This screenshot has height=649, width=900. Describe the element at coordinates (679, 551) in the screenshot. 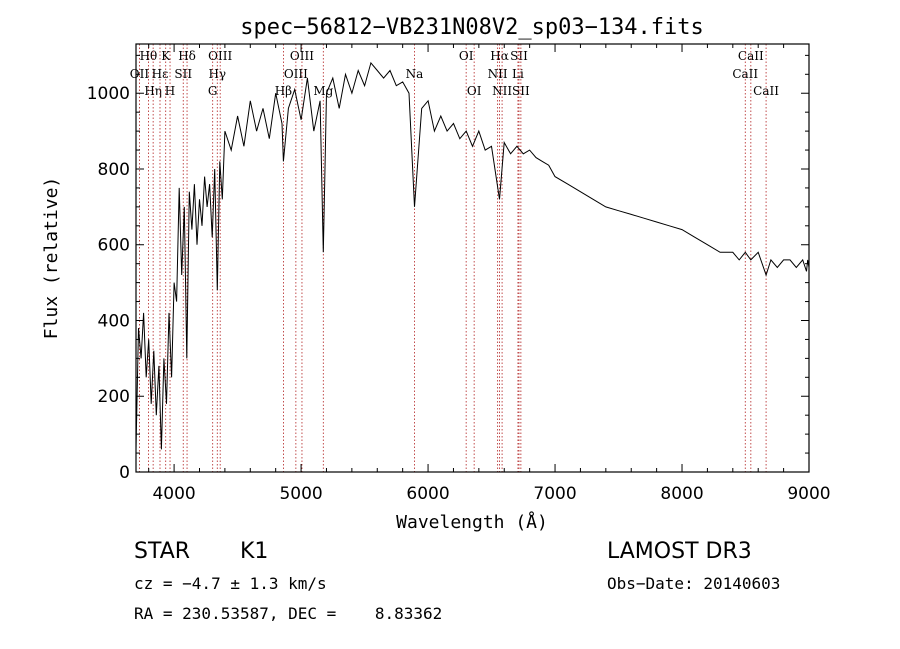

I see `survey-name: LAMOST DR3` at that location.